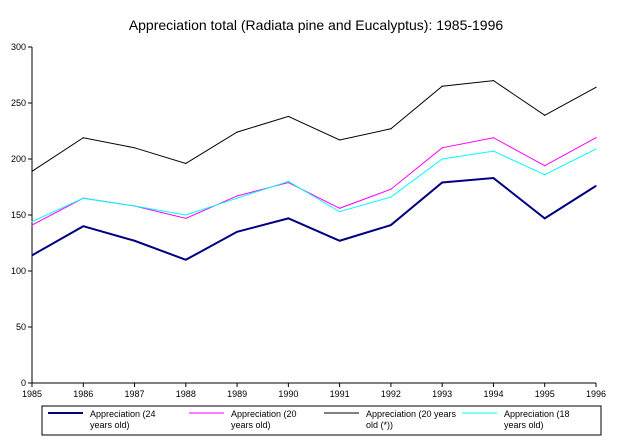 Image resolution: width=622 pixels, height=442 pixels. Describe the element at coordinates (186, 394) in the screenshot. I see `x-tick-label: 1988` at that location.